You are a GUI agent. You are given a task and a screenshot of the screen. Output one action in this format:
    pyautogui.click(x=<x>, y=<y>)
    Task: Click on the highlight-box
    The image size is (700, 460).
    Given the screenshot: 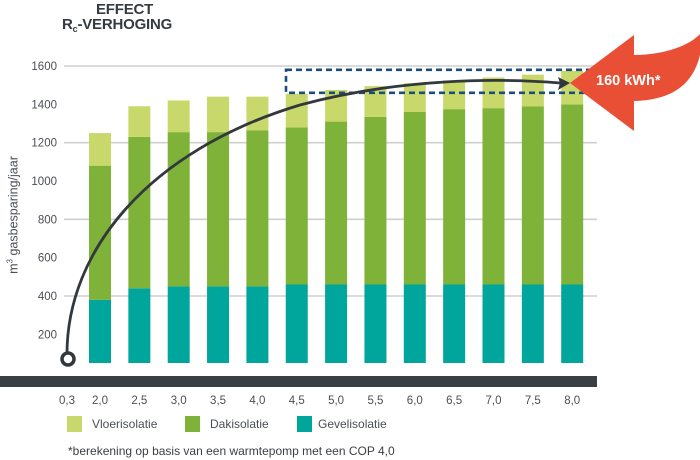 What is the action you would take?
    pyautogui.click(x=445, y=81)
    